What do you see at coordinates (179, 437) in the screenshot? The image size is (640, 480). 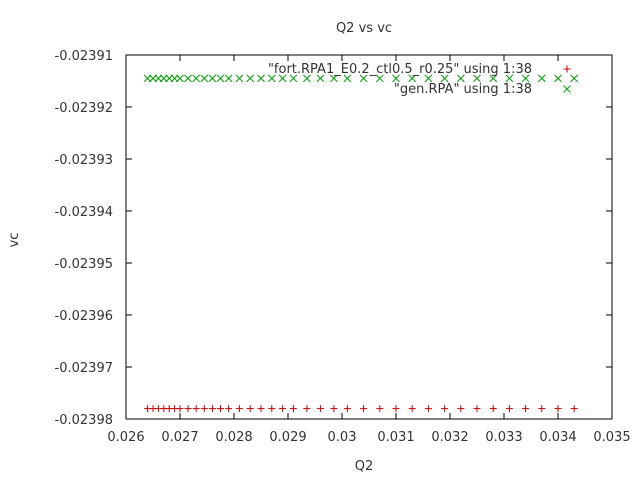 I see `x-tick-label: 0.027` at bounding box center [179, 437].